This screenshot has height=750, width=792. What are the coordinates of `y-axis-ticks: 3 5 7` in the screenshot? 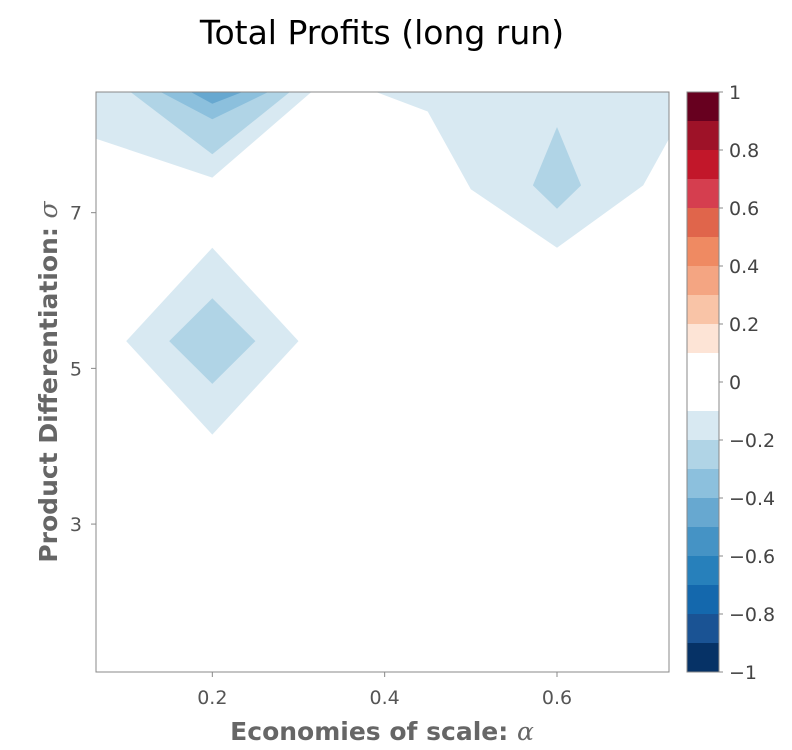 It's located at (83, 369).